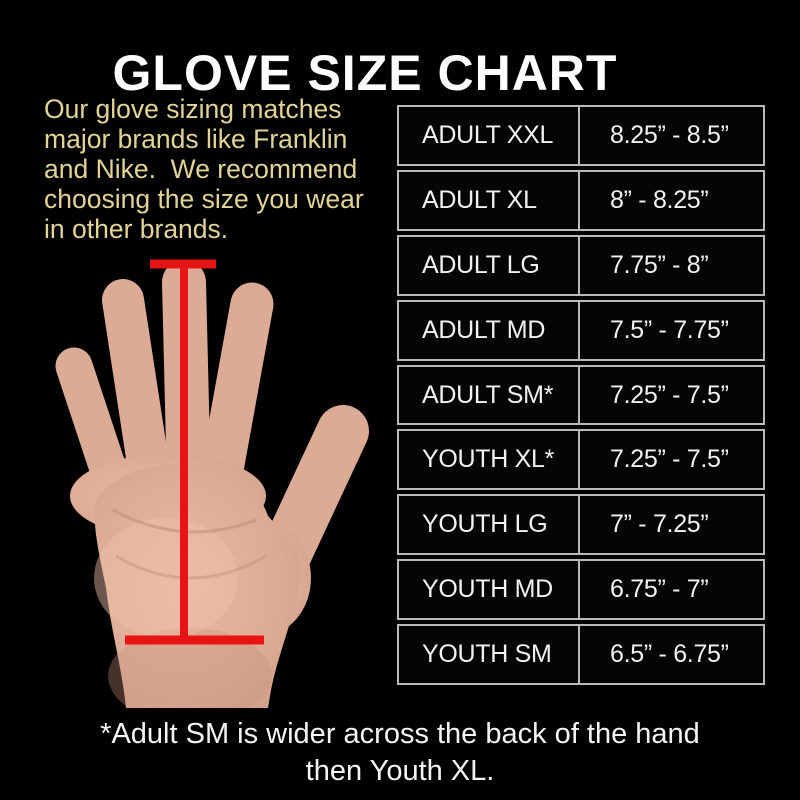 The image size is (800, 800). Describe the element at coordinates (669, 654) in the screenshot. I see `size-range-cell: 6.5” - 6.75”` at that location.